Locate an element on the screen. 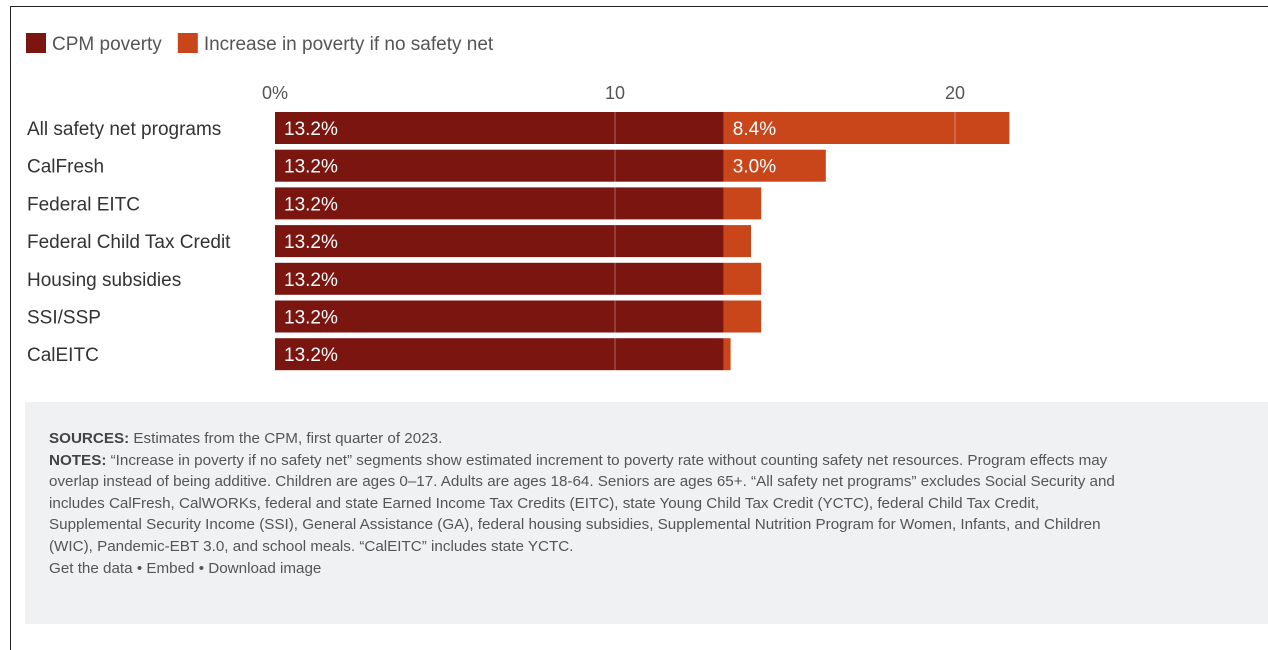  legend-label-1: CPM poverty is located at coordinates (107, 44).